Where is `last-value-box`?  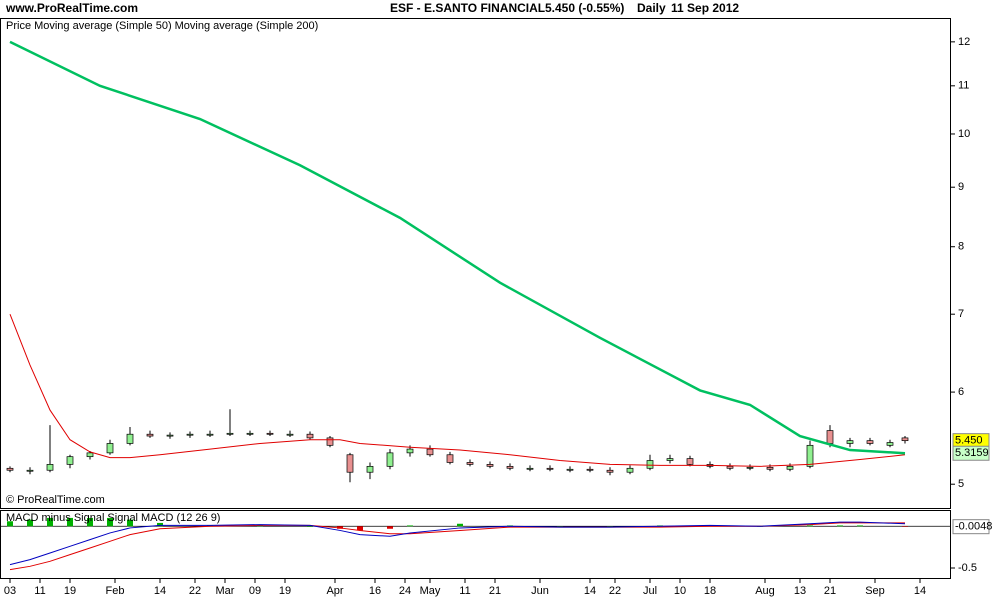
last-value-box is located at coordinates (971, 527).